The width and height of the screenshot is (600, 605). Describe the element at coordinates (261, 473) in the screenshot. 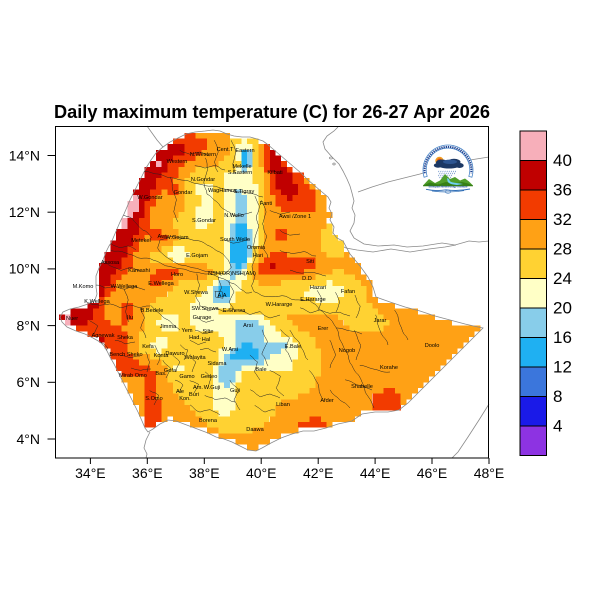

I see `svg-text: 40°E` at that location.